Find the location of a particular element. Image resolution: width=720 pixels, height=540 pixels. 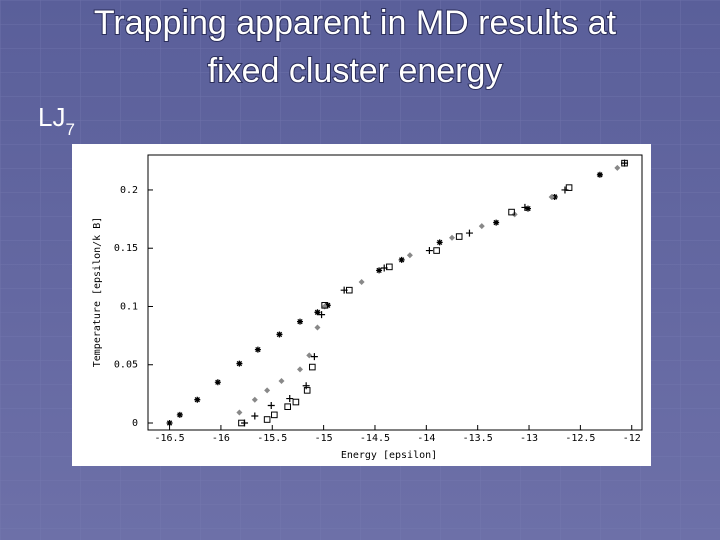

x-tick-label: -12 is located at coordinates (632, 438).